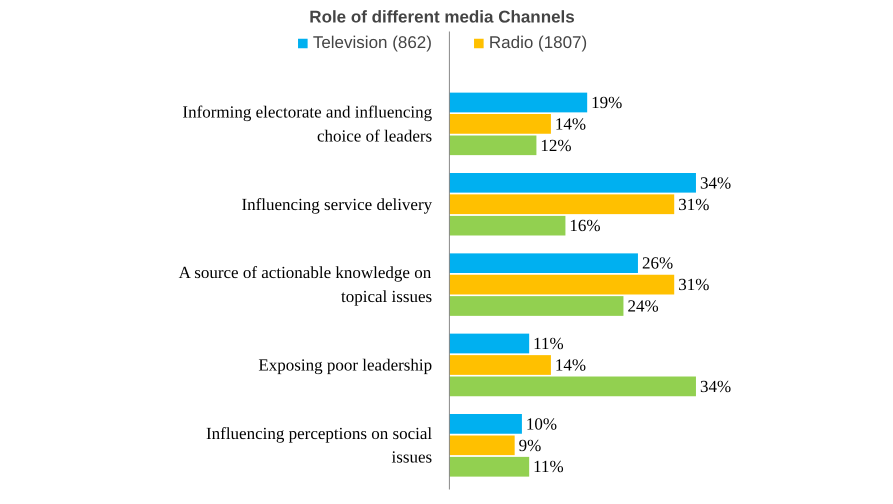  Describe the element at coordinates (643, 306) in the screenshot. I see `data-label: 24%` at that location.